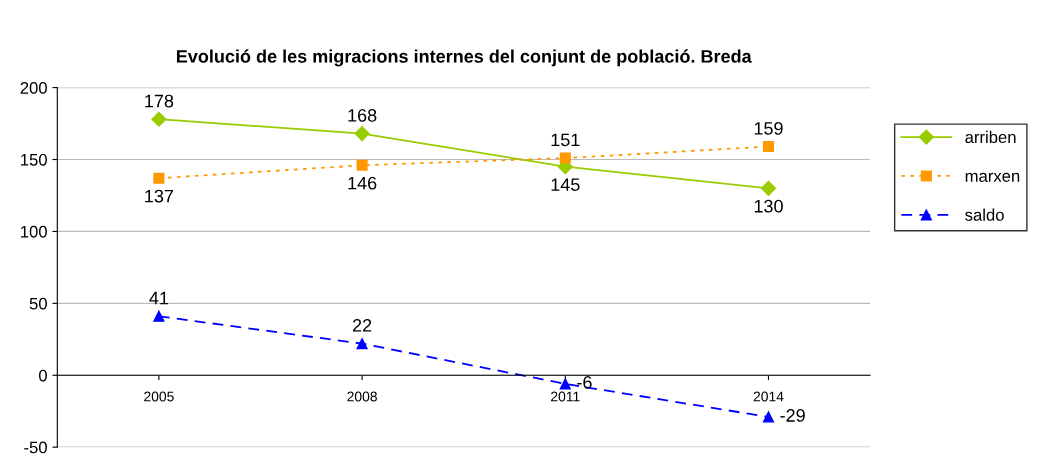 The image size is (1042, 461). What do you see at coordinates (565, 184) in the screenshot?
I see `data-label: 145` at bounding box center [565, 184].